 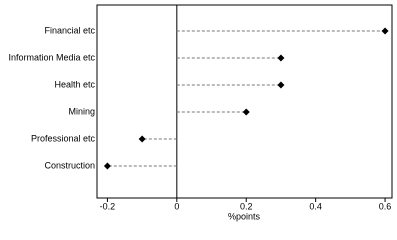 What do you see at coordinates (108, 206) in the screenshot?
I see `x-tick-label: -0.2` at bounding box center [108, 206].